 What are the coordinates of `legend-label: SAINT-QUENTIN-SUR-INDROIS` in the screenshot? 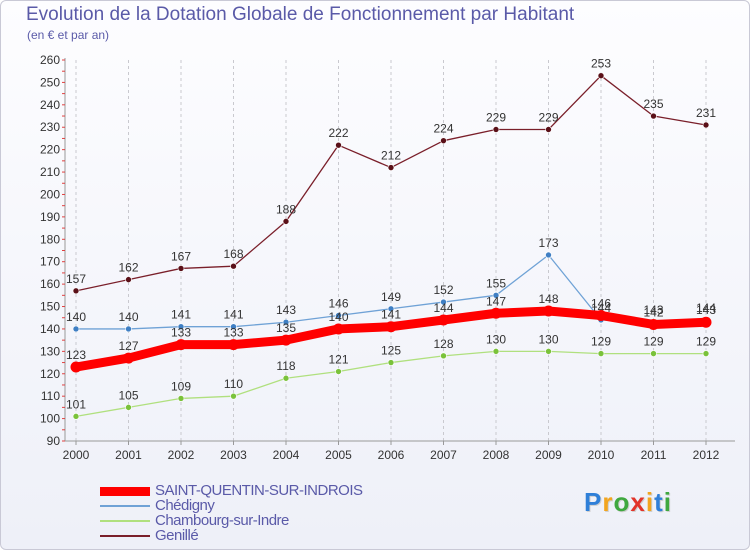 It's located at (259, 490).